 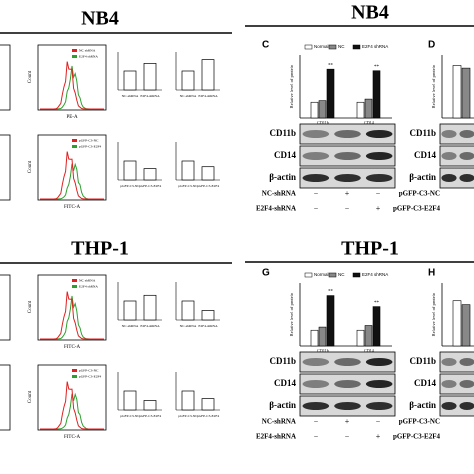 What do you see at coordinates (341, 274) in the screenshot?
I see `legend-label: NC` at bounding box center [341, 274].